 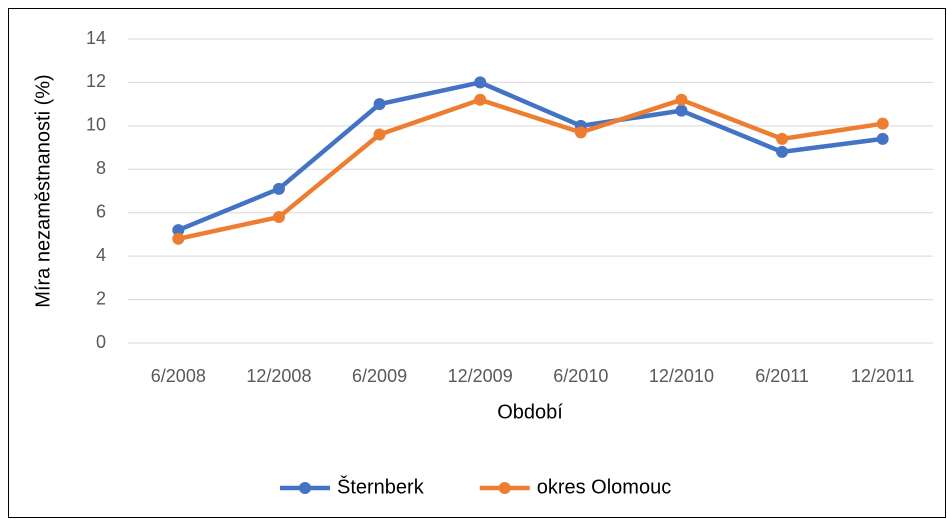 I want to click on y-tick-label: 12, so click(x=96, y=81).